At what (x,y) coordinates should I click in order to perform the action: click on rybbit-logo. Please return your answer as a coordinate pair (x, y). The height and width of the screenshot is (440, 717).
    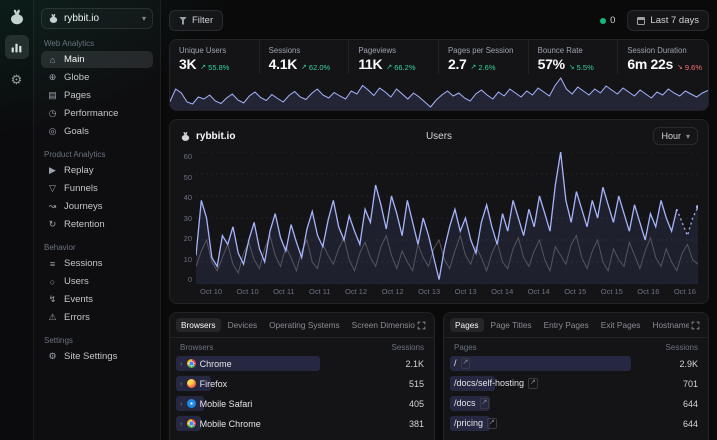
    Looking at the image, I should click on (17, 17).